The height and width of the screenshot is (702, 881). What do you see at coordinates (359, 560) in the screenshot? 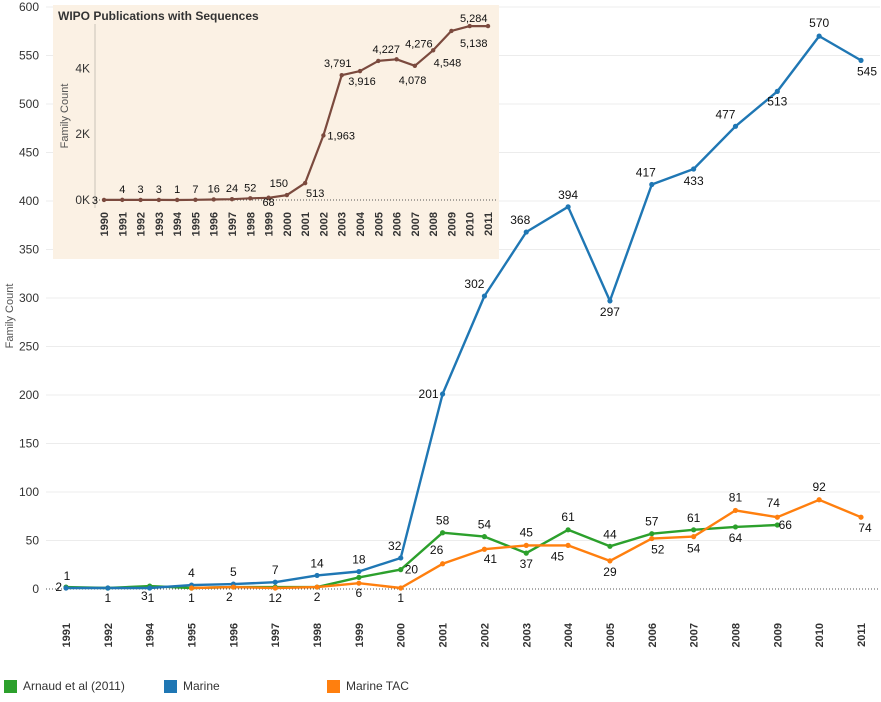
I see `main-data-label: 18` at bounding box center [359, 560].